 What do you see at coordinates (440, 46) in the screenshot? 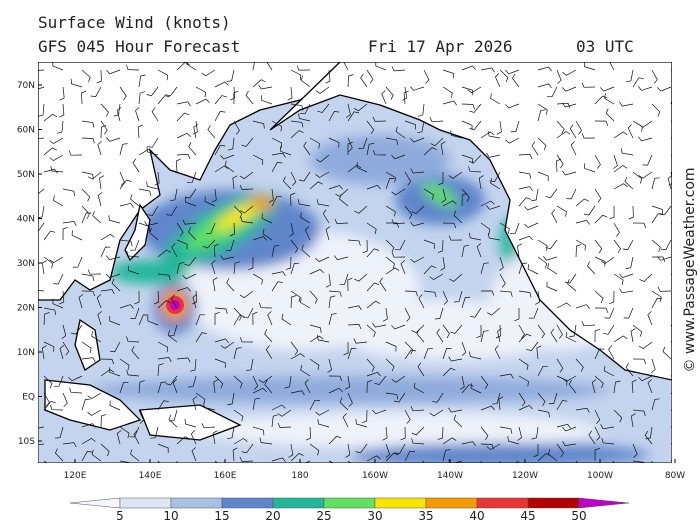
I see `date: Fri 17 Apr 2026` at bounding box center [440, 46].